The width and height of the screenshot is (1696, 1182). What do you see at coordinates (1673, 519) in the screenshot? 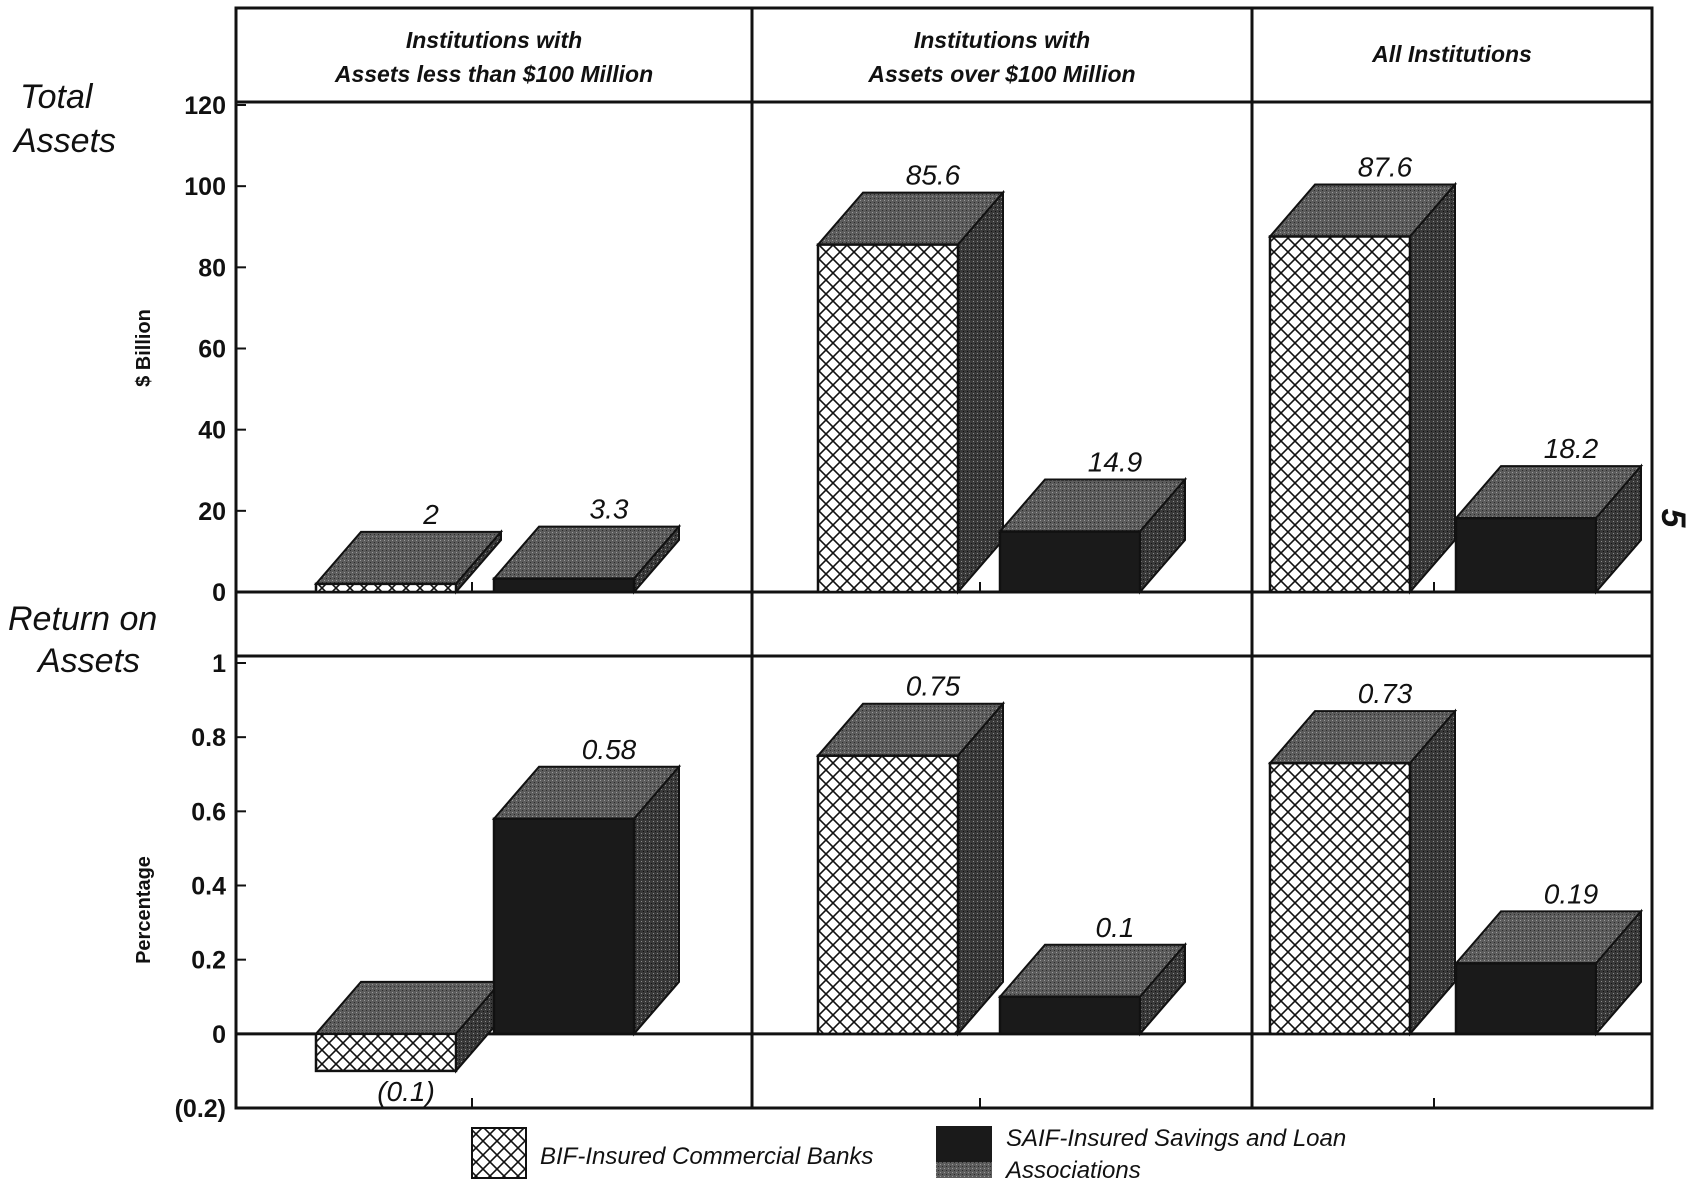
I see `page-number: 5` at bounding box center [1673, 519].